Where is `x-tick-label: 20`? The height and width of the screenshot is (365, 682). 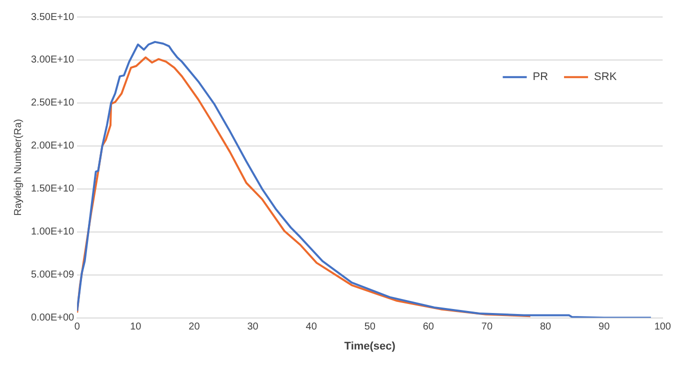 x-tick-label: 20 is located at coordinates (194, 327).